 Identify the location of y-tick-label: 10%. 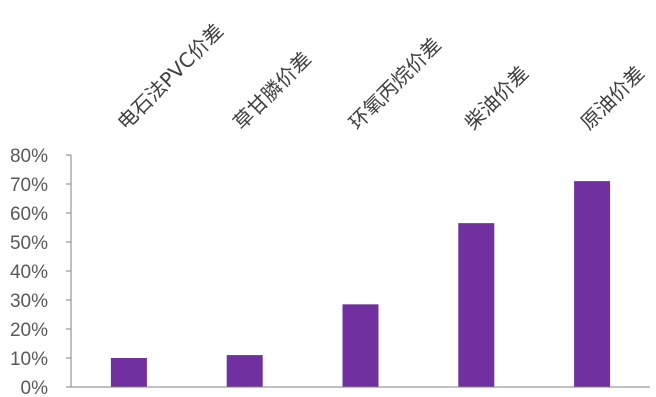
(29, 359).